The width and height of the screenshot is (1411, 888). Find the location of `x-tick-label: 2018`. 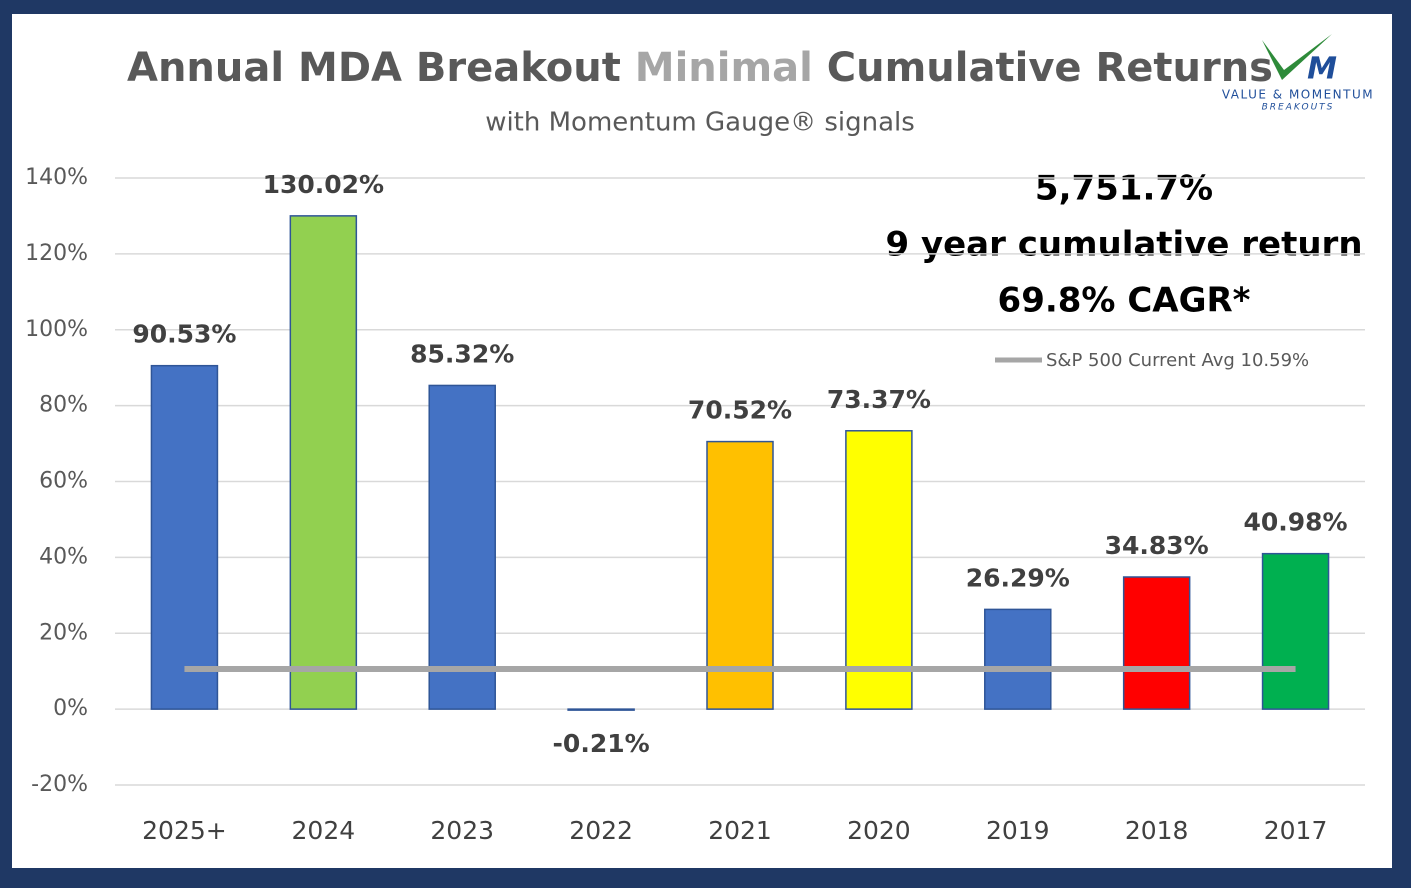

x-tick-label: 2018 is located at coordinates (1157, 830).